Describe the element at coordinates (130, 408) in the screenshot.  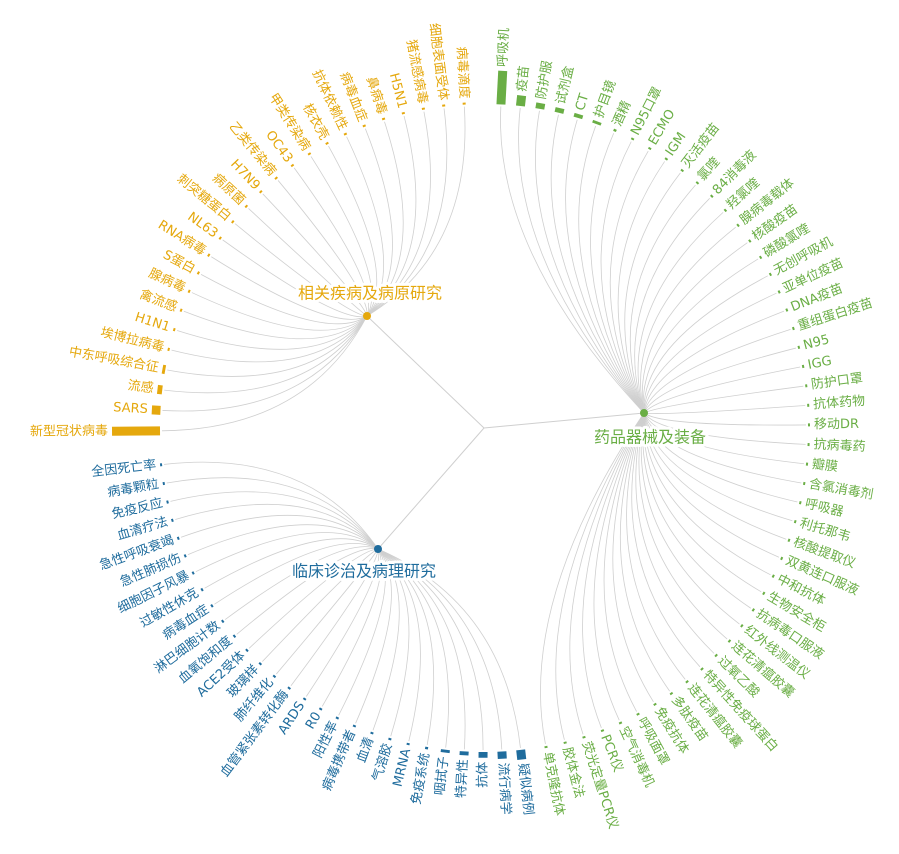
I see `leaf-label: SARS` at that location.